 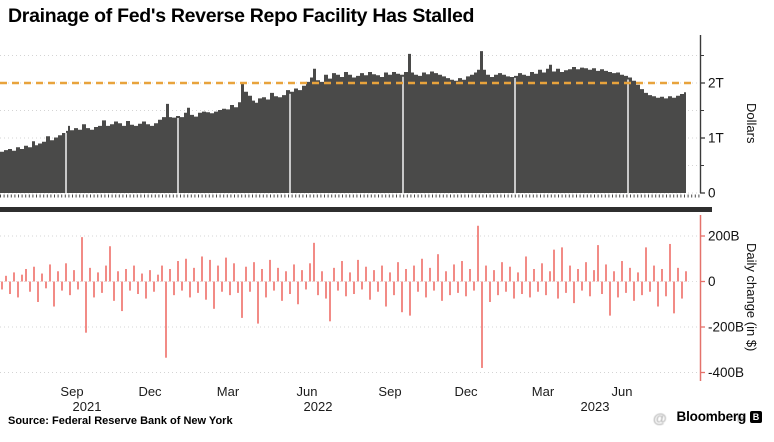 What do you see at coordinates (716, 138) in the screenshot?
I see `upper-y-tick-label: 1T` at bounding box center [716, 138].